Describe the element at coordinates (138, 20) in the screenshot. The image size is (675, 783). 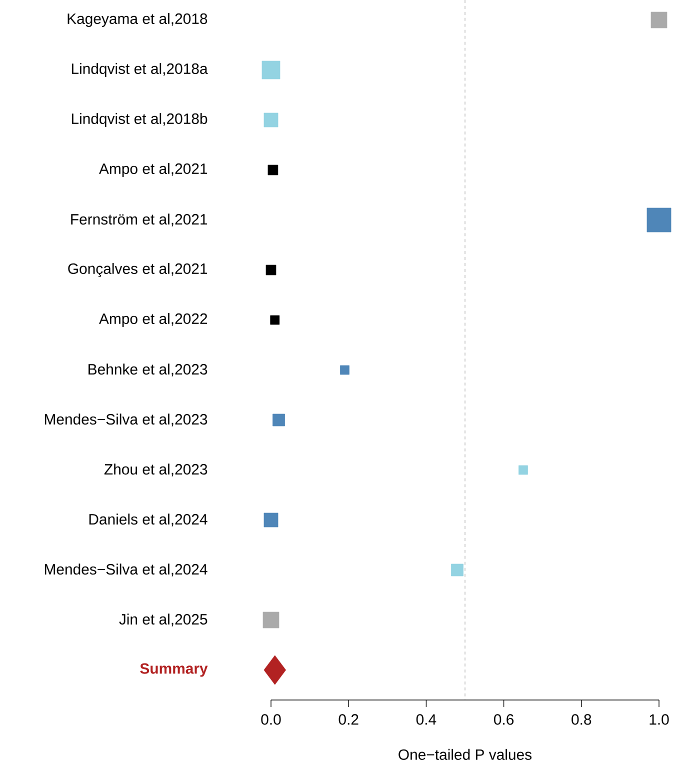
I see `y-tick-label: Kageyama et al,2018` at that location.